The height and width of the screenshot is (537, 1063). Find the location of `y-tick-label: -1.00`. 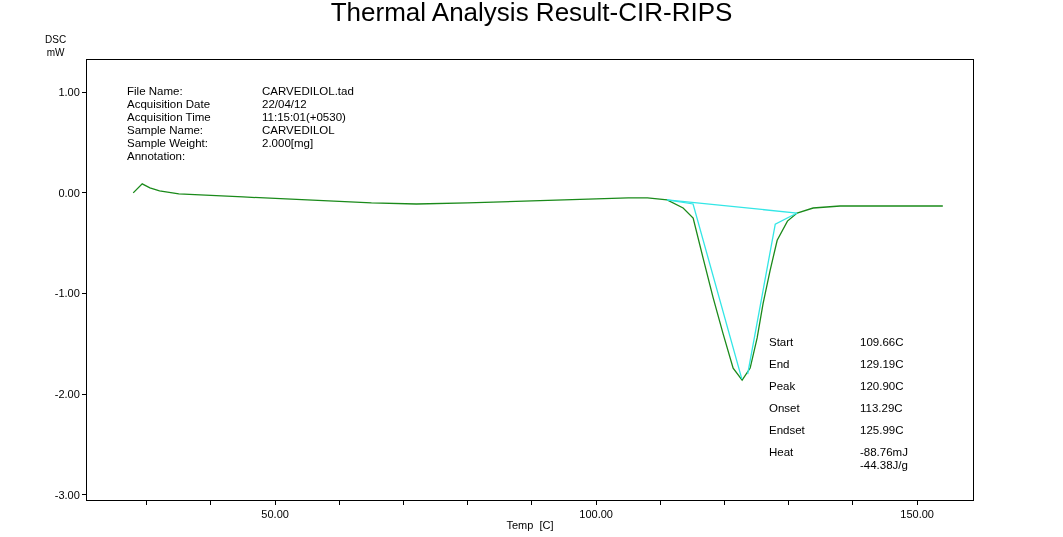

y-tick-label: -1.00 is located at coordinates (67, 293).